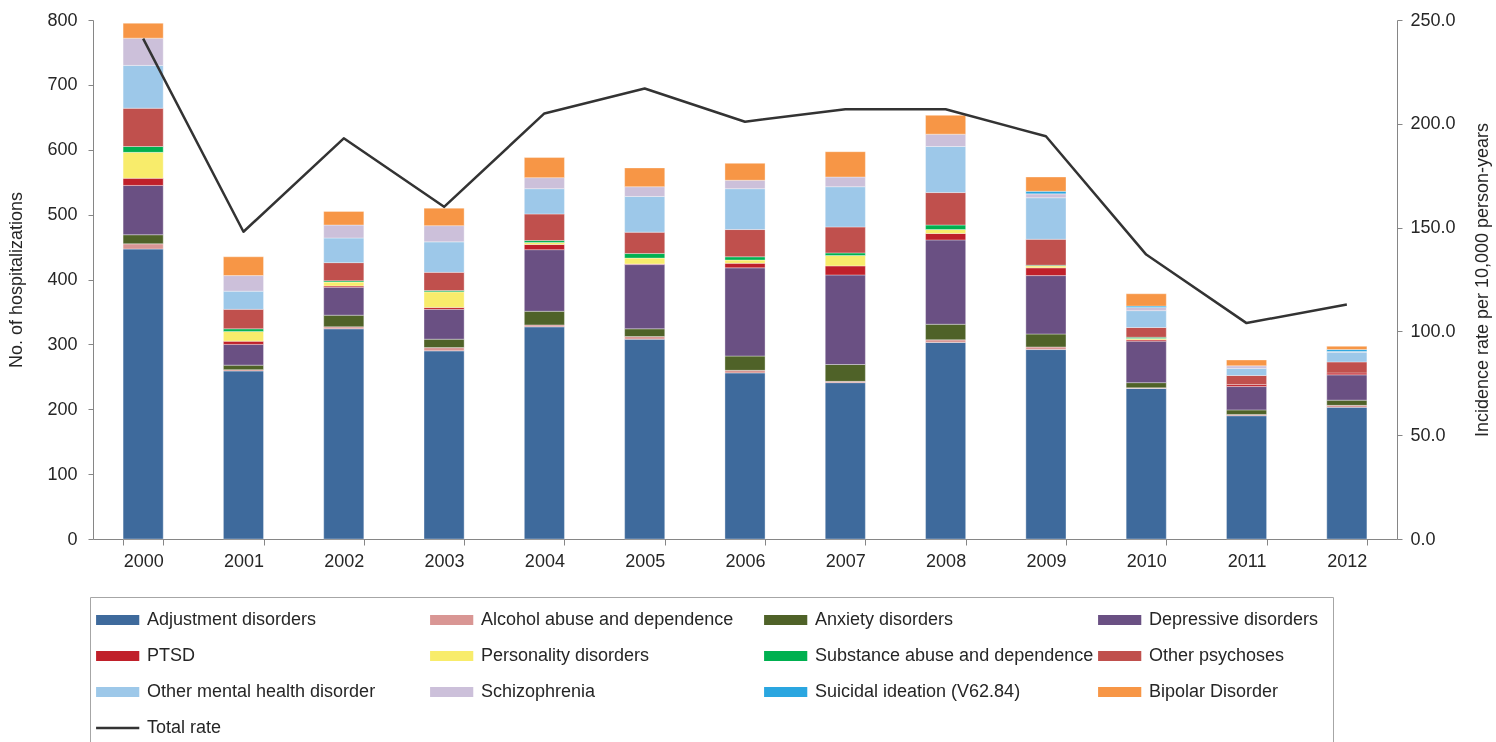 The height and width of the screenshot is (742, 1496). What do you see at coordinates (539, 691) in the screenshot?
I see `legend-label: Schizophrenia` at bounding box center [539, 691].